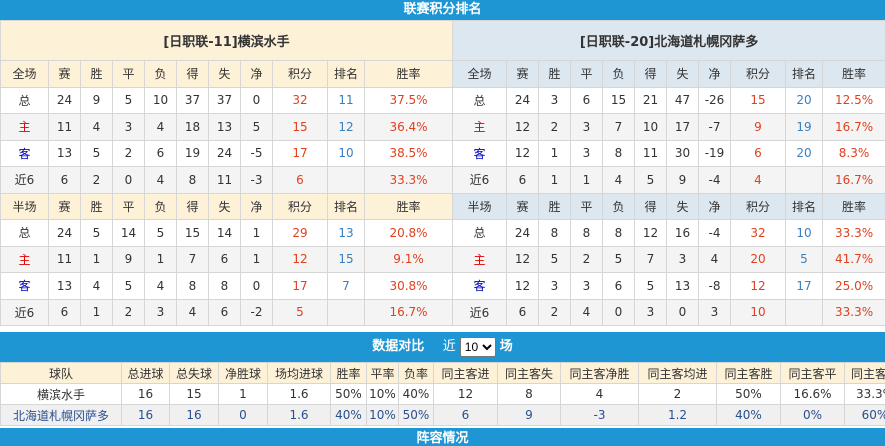 The width and height of the screenshot is (885, 446). Describe the element at coordinates (61, 415) in the screenshot. I see `team-name: 北海道札幌冈萨多` at that location.